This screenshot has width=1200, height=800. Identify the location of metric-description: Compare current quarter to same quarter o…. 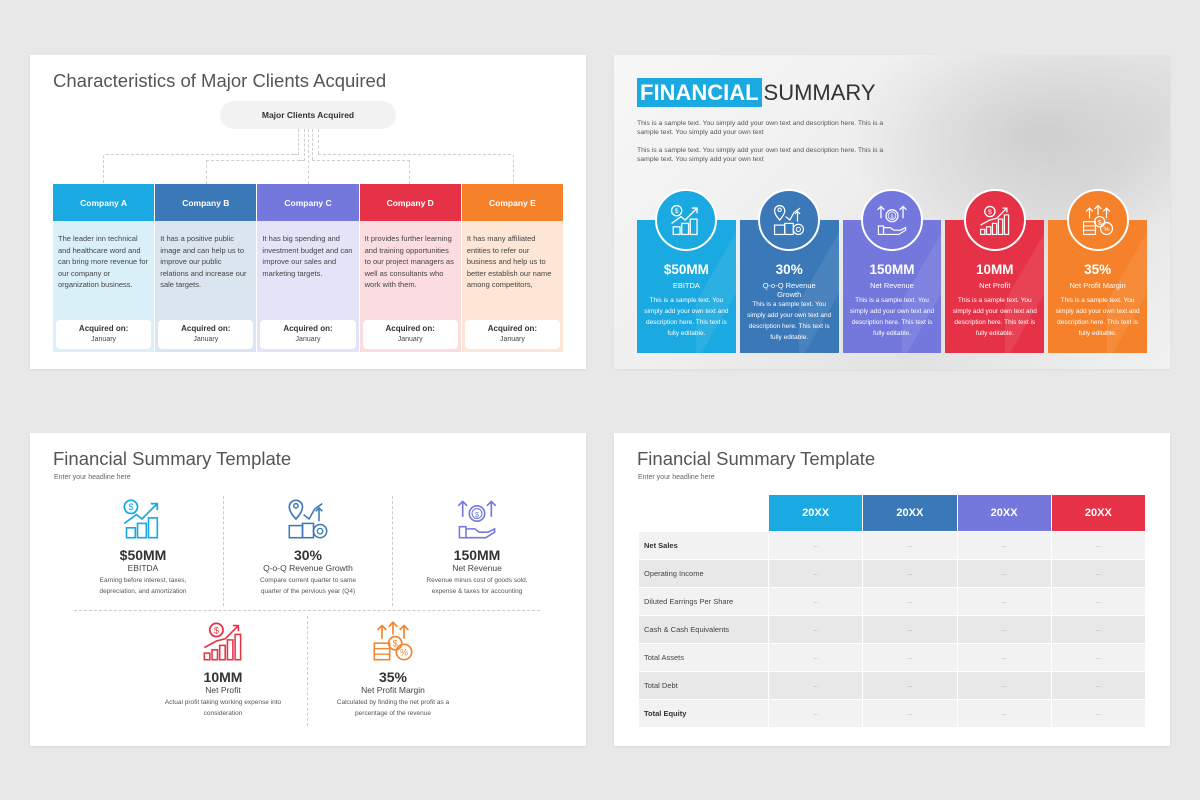
(308, 586).